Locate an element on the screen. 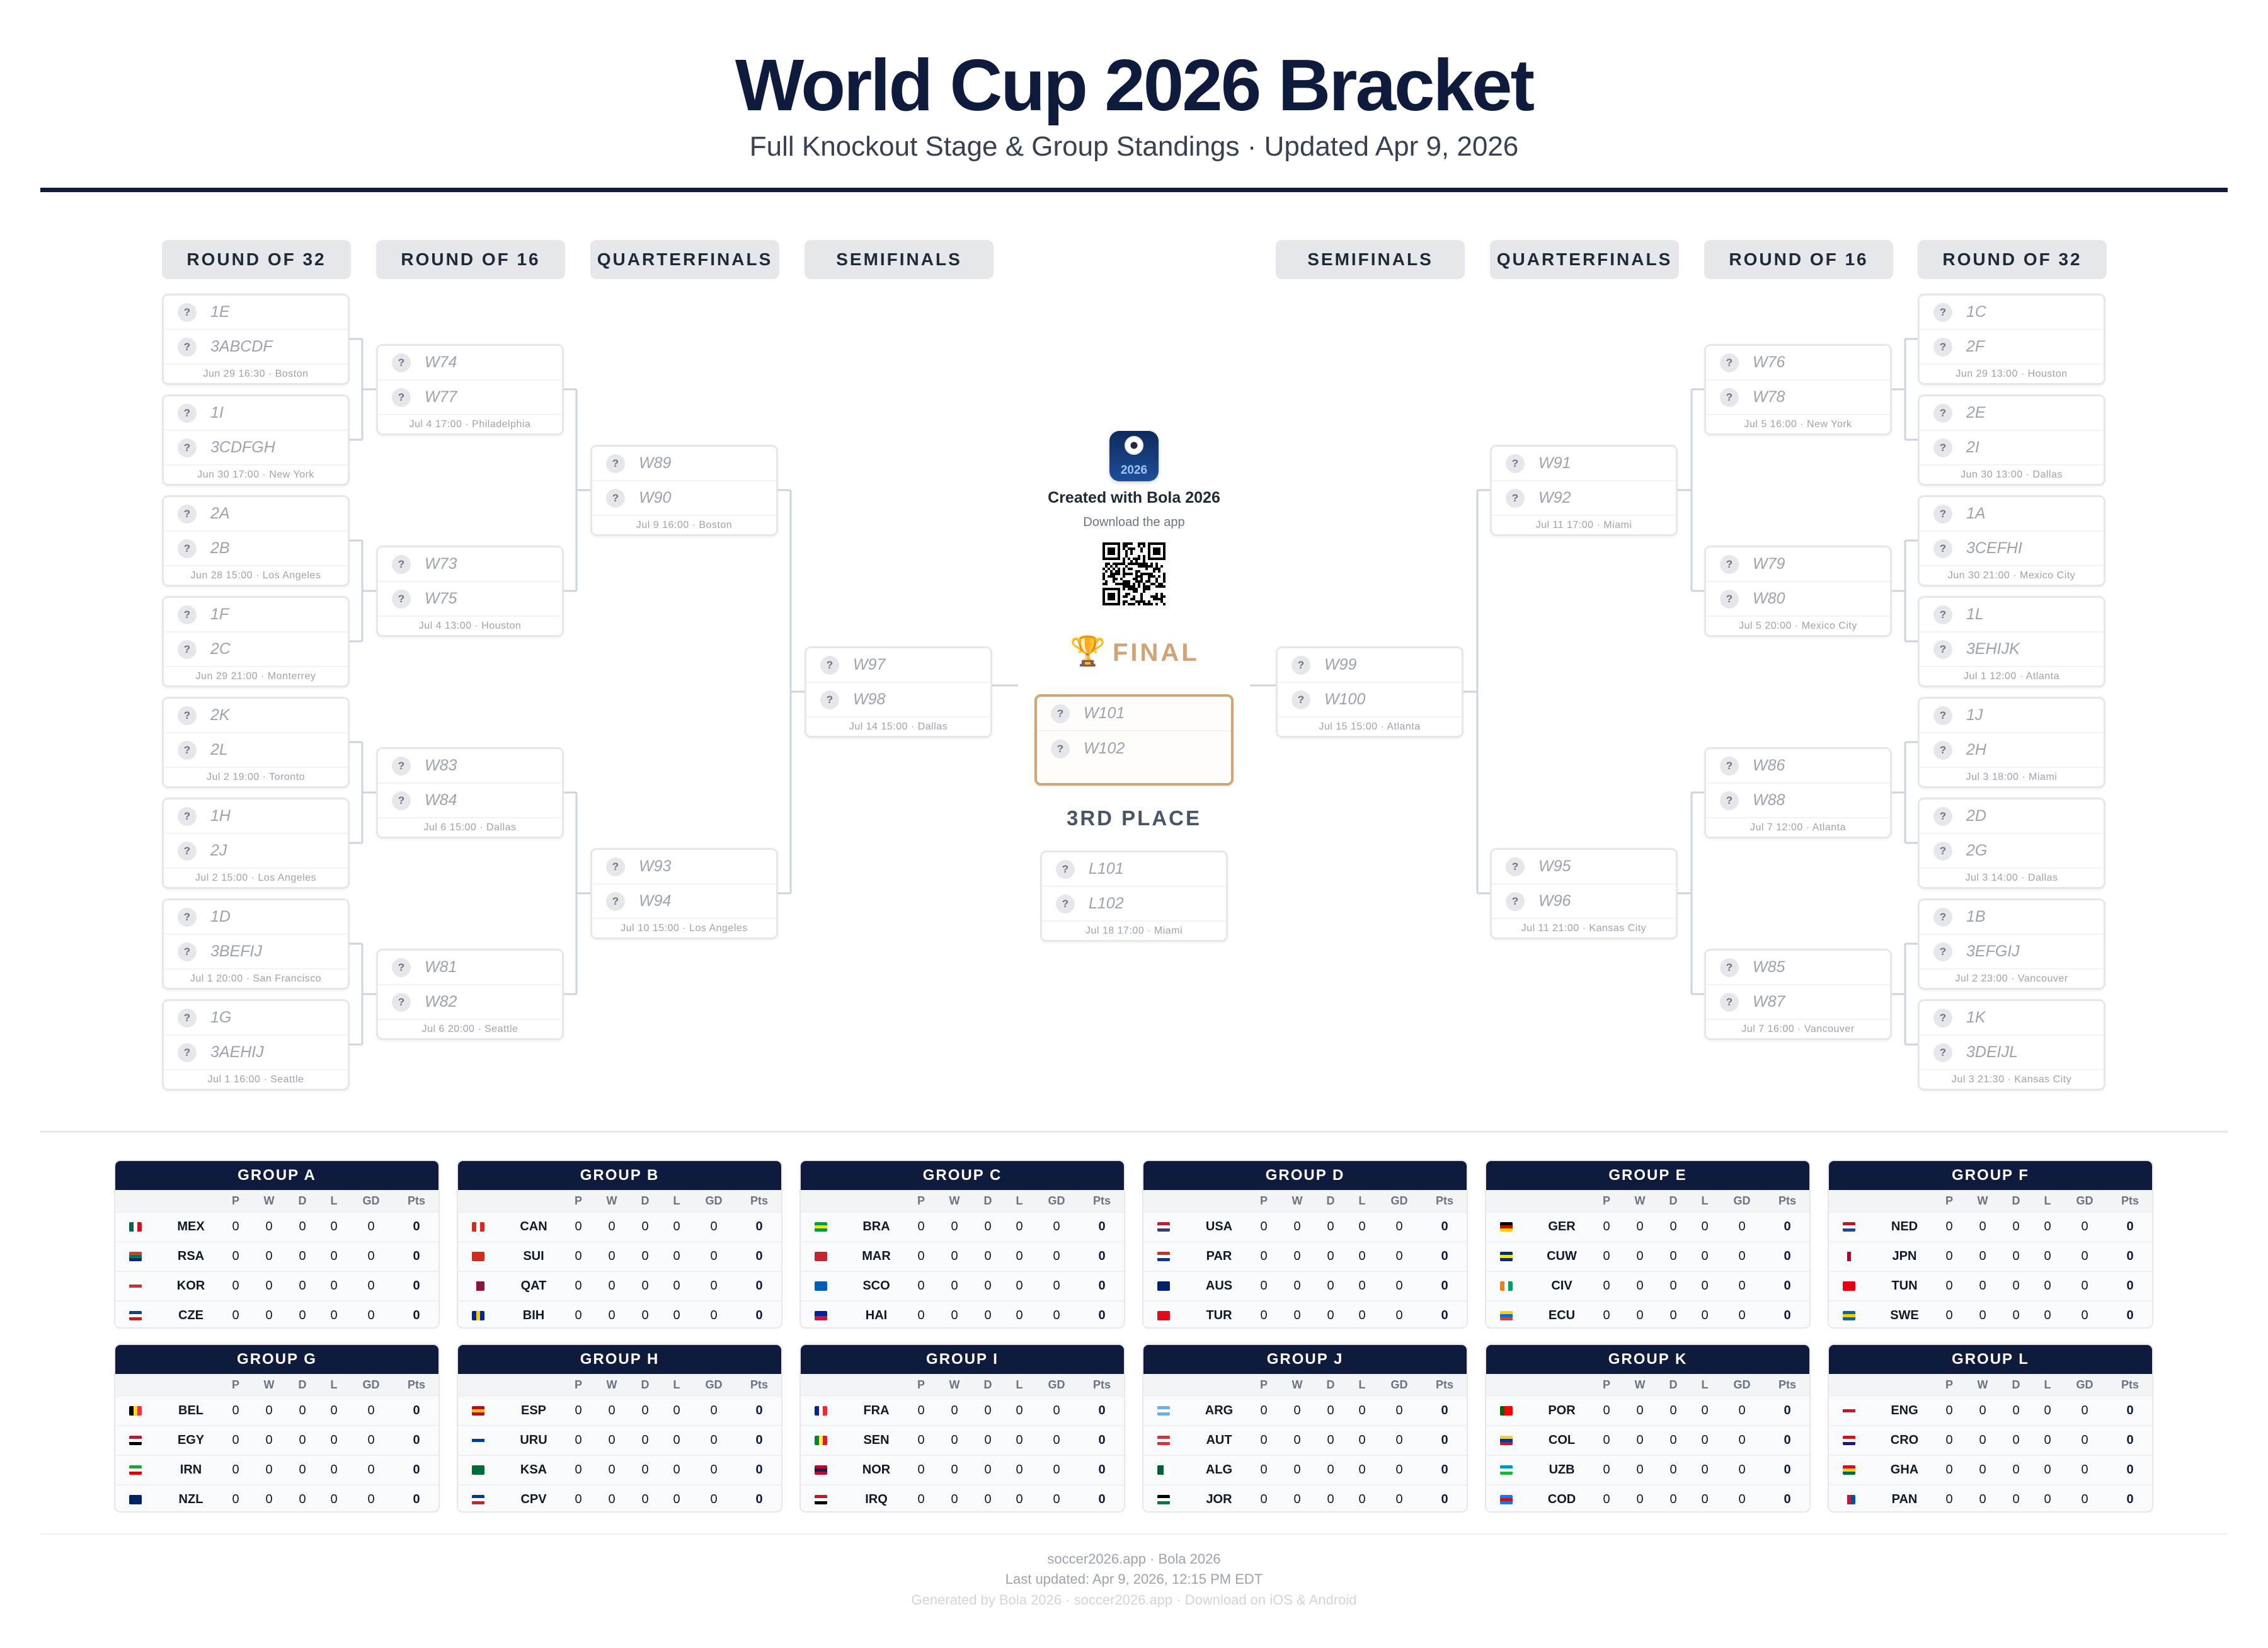 The height and width of the screenshot is (1648, 2268). match-card: ? W74? W77 Jul 4 17:00 · Philadelphia is located at coordinates (470, 389).